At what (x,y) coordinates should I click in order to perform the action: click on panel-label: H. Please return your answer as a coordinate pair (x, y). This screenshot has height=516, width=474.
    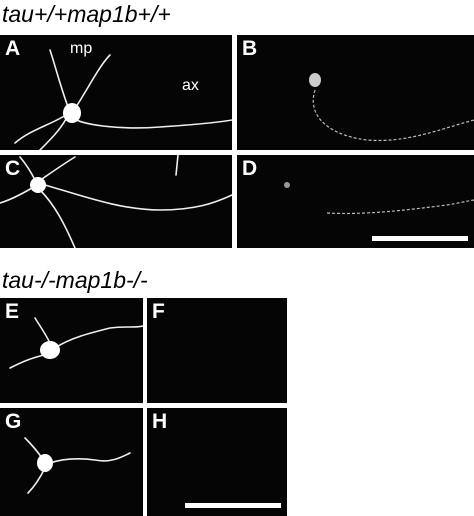
    Looking at the image, I should click on (160, 421).